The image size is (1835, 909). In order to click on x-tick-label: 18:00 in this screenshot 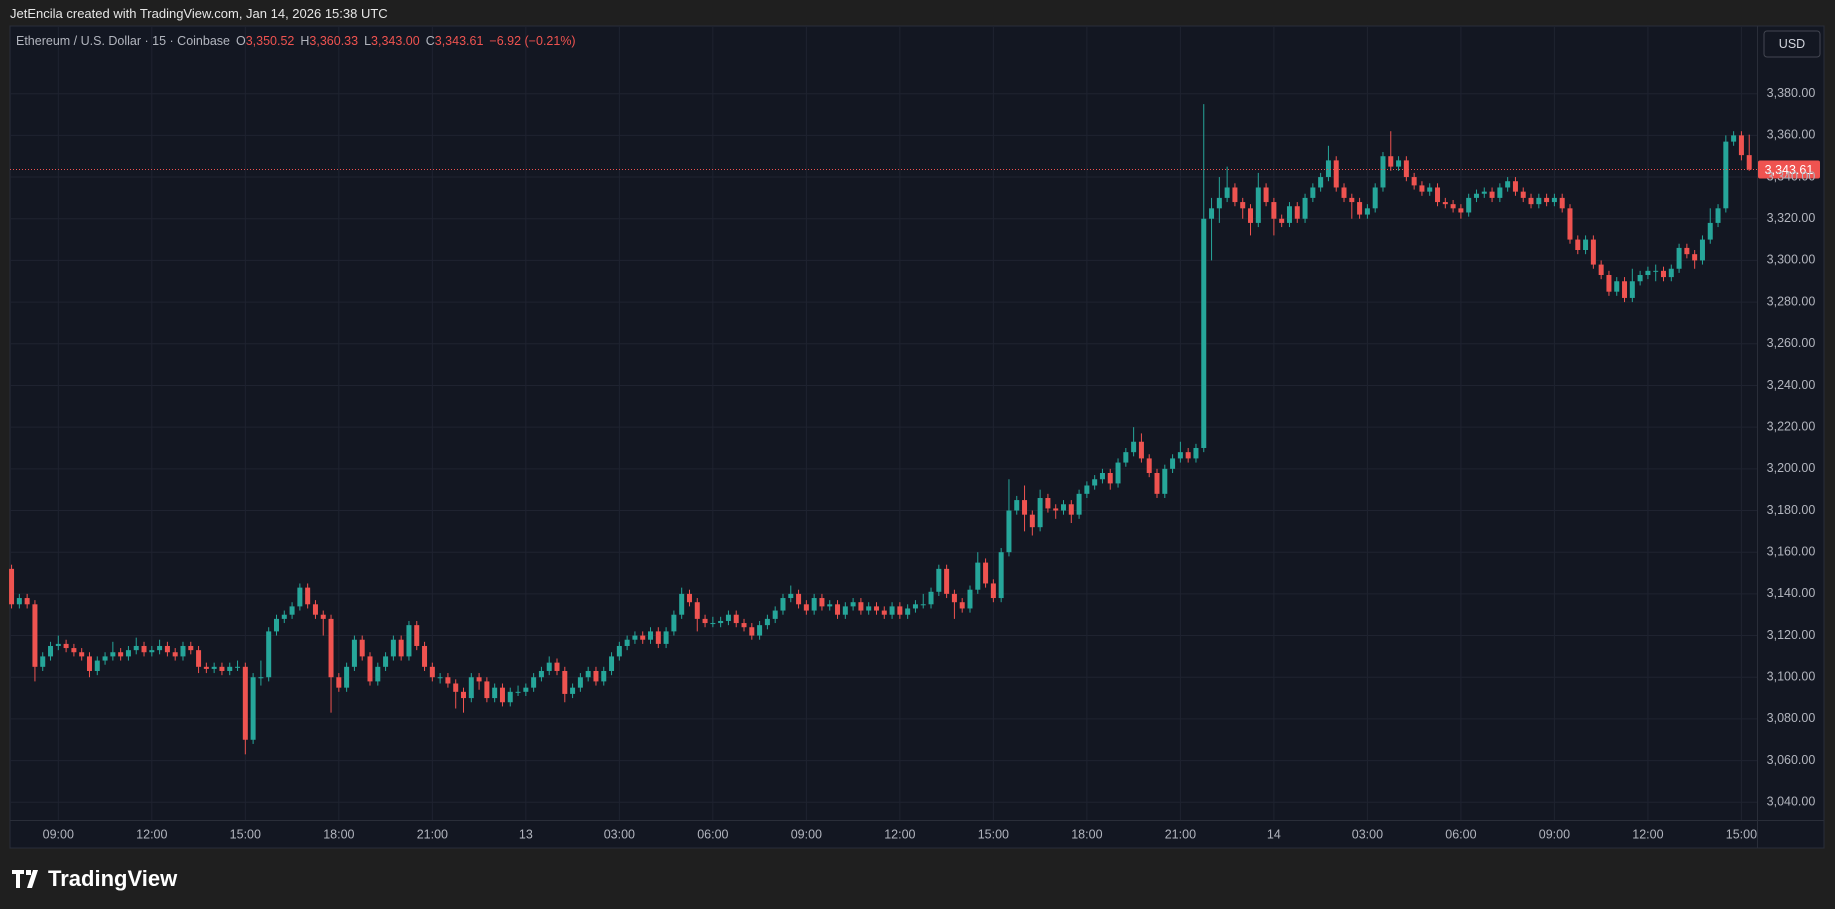, I will do `click(1086, 834)`.